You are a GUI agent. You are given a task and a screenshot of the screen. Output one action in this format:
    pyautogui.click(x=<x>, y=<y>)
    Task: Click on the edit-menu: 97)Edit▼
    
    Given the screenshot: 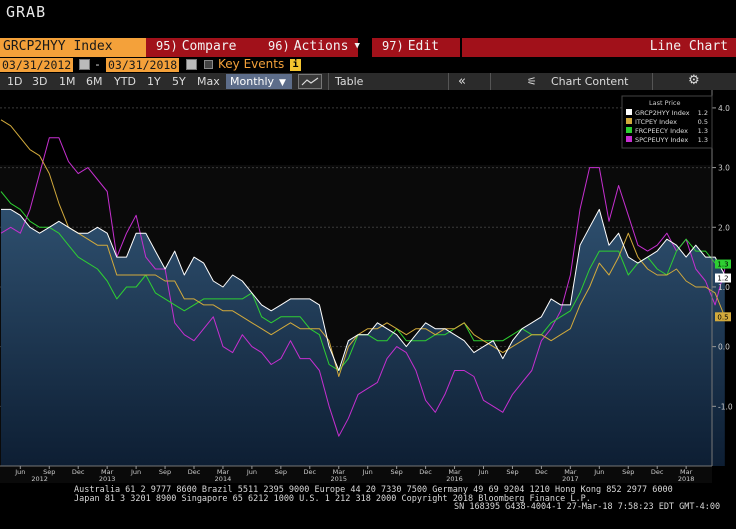 What is the action you would take?
    pyautogui.click(x=422, y=47)
    